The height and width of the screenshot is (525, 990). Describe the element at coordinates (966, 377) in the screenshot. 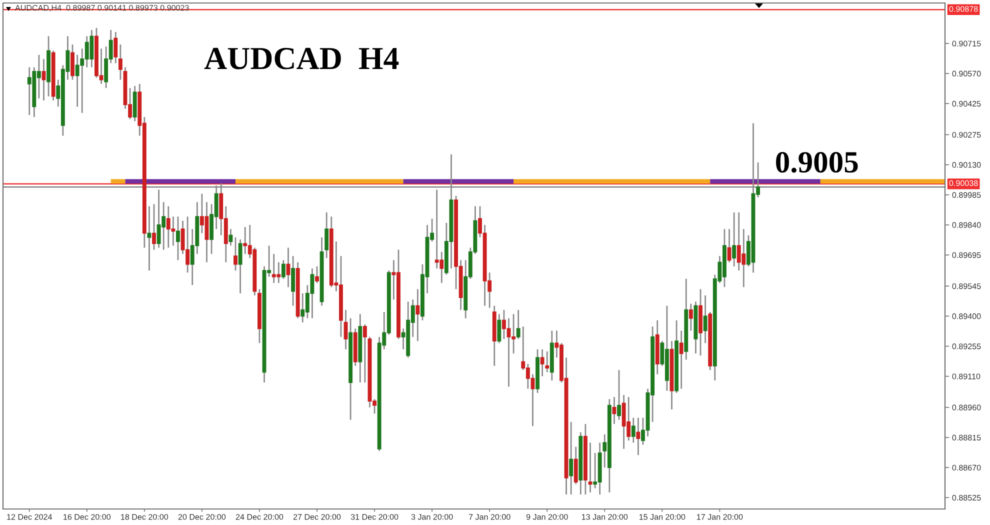

I see `y-tick-label: 0.89110` at that location.